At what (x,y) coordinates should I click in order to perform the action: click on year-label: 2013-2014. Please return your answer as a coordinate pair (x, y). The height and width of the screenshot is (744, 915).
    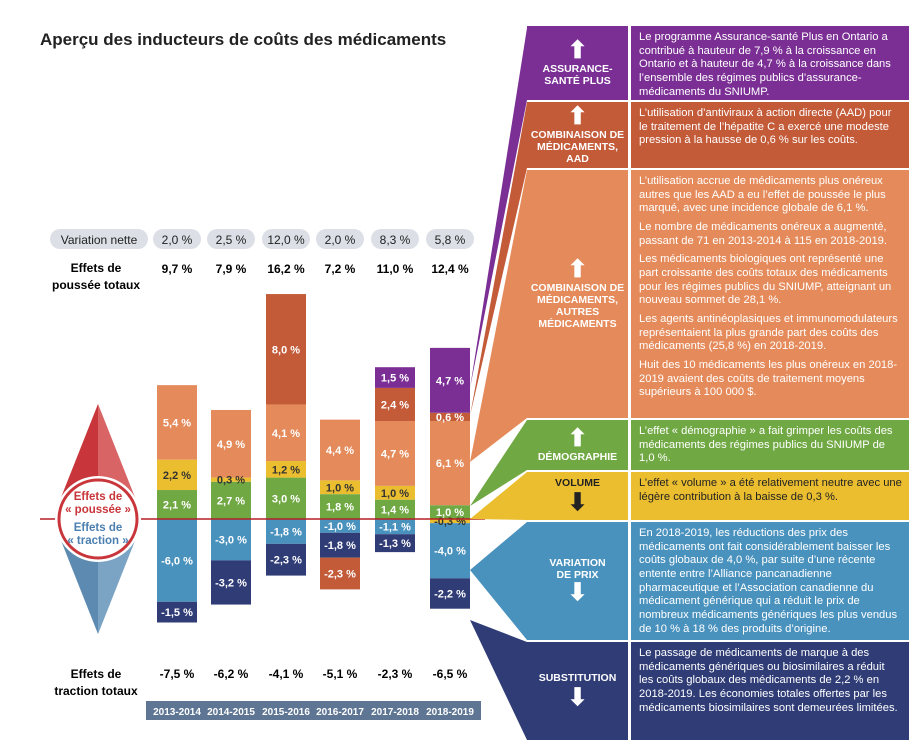
    Looking at the image, I should click on (177, 712).